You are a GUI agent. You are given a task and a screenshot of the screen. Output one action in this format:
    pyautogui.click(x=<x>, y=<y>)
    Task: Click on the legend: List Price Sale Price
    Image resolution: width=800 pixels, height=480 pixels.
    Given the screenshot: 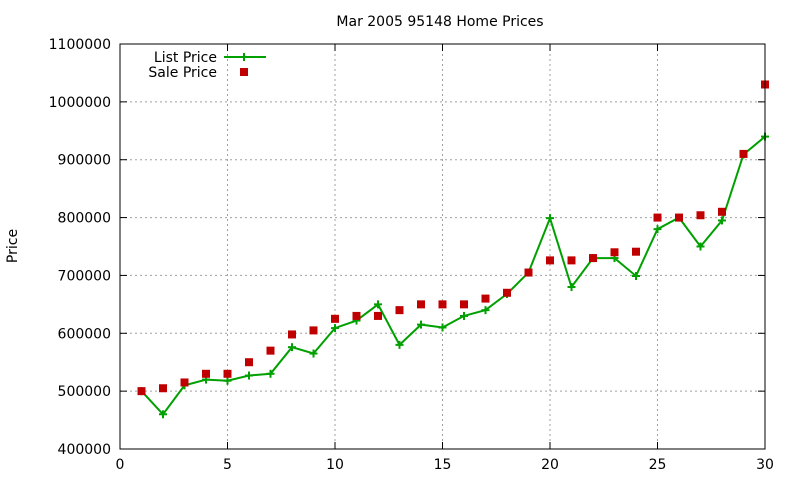 What is the action you would take?
    pyautogui.click(x=207, y=65)
    